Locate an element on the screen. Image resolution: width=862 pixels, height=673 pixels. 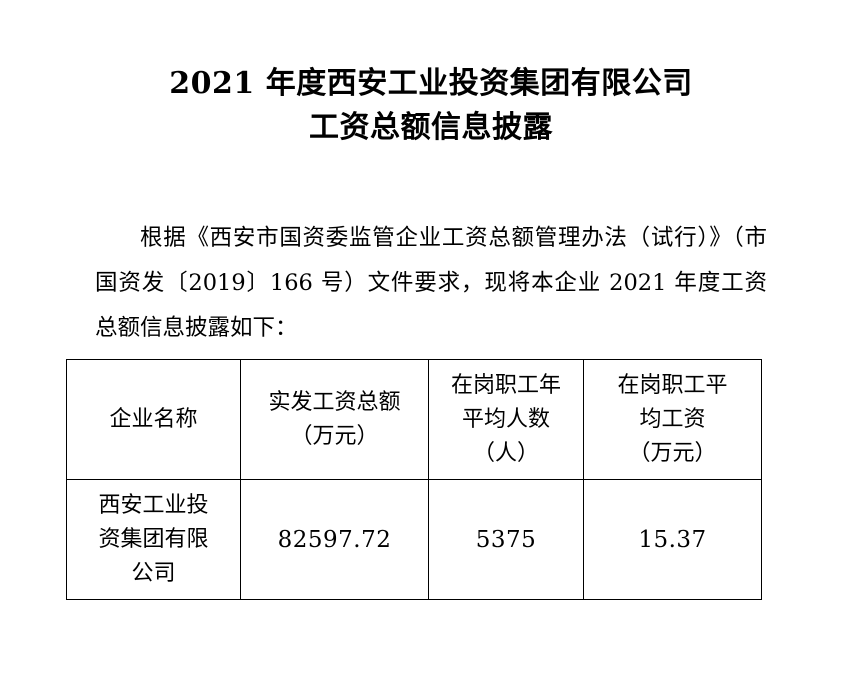
column-header-company-name-label: 企业名称 is located at coordinates (153, 419).